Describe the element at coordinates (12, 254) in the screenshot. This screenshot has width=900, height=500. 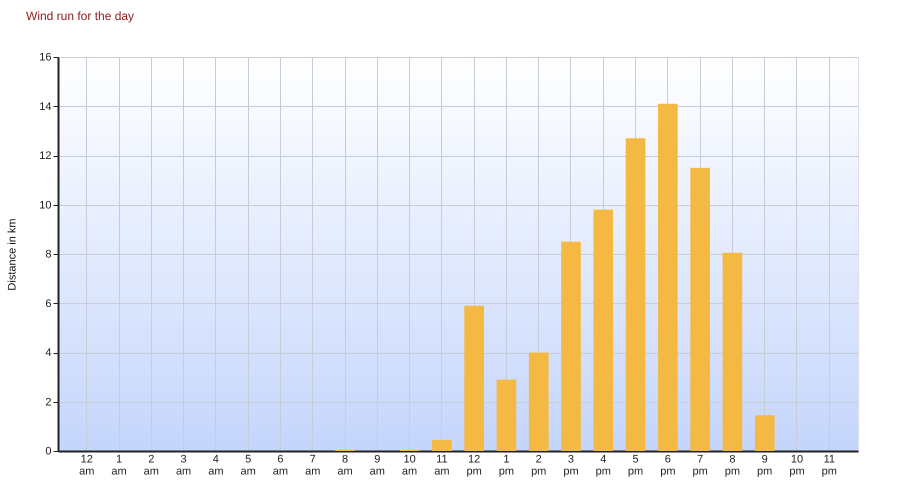
I see `y-axis-title: Distance in km` at that location.